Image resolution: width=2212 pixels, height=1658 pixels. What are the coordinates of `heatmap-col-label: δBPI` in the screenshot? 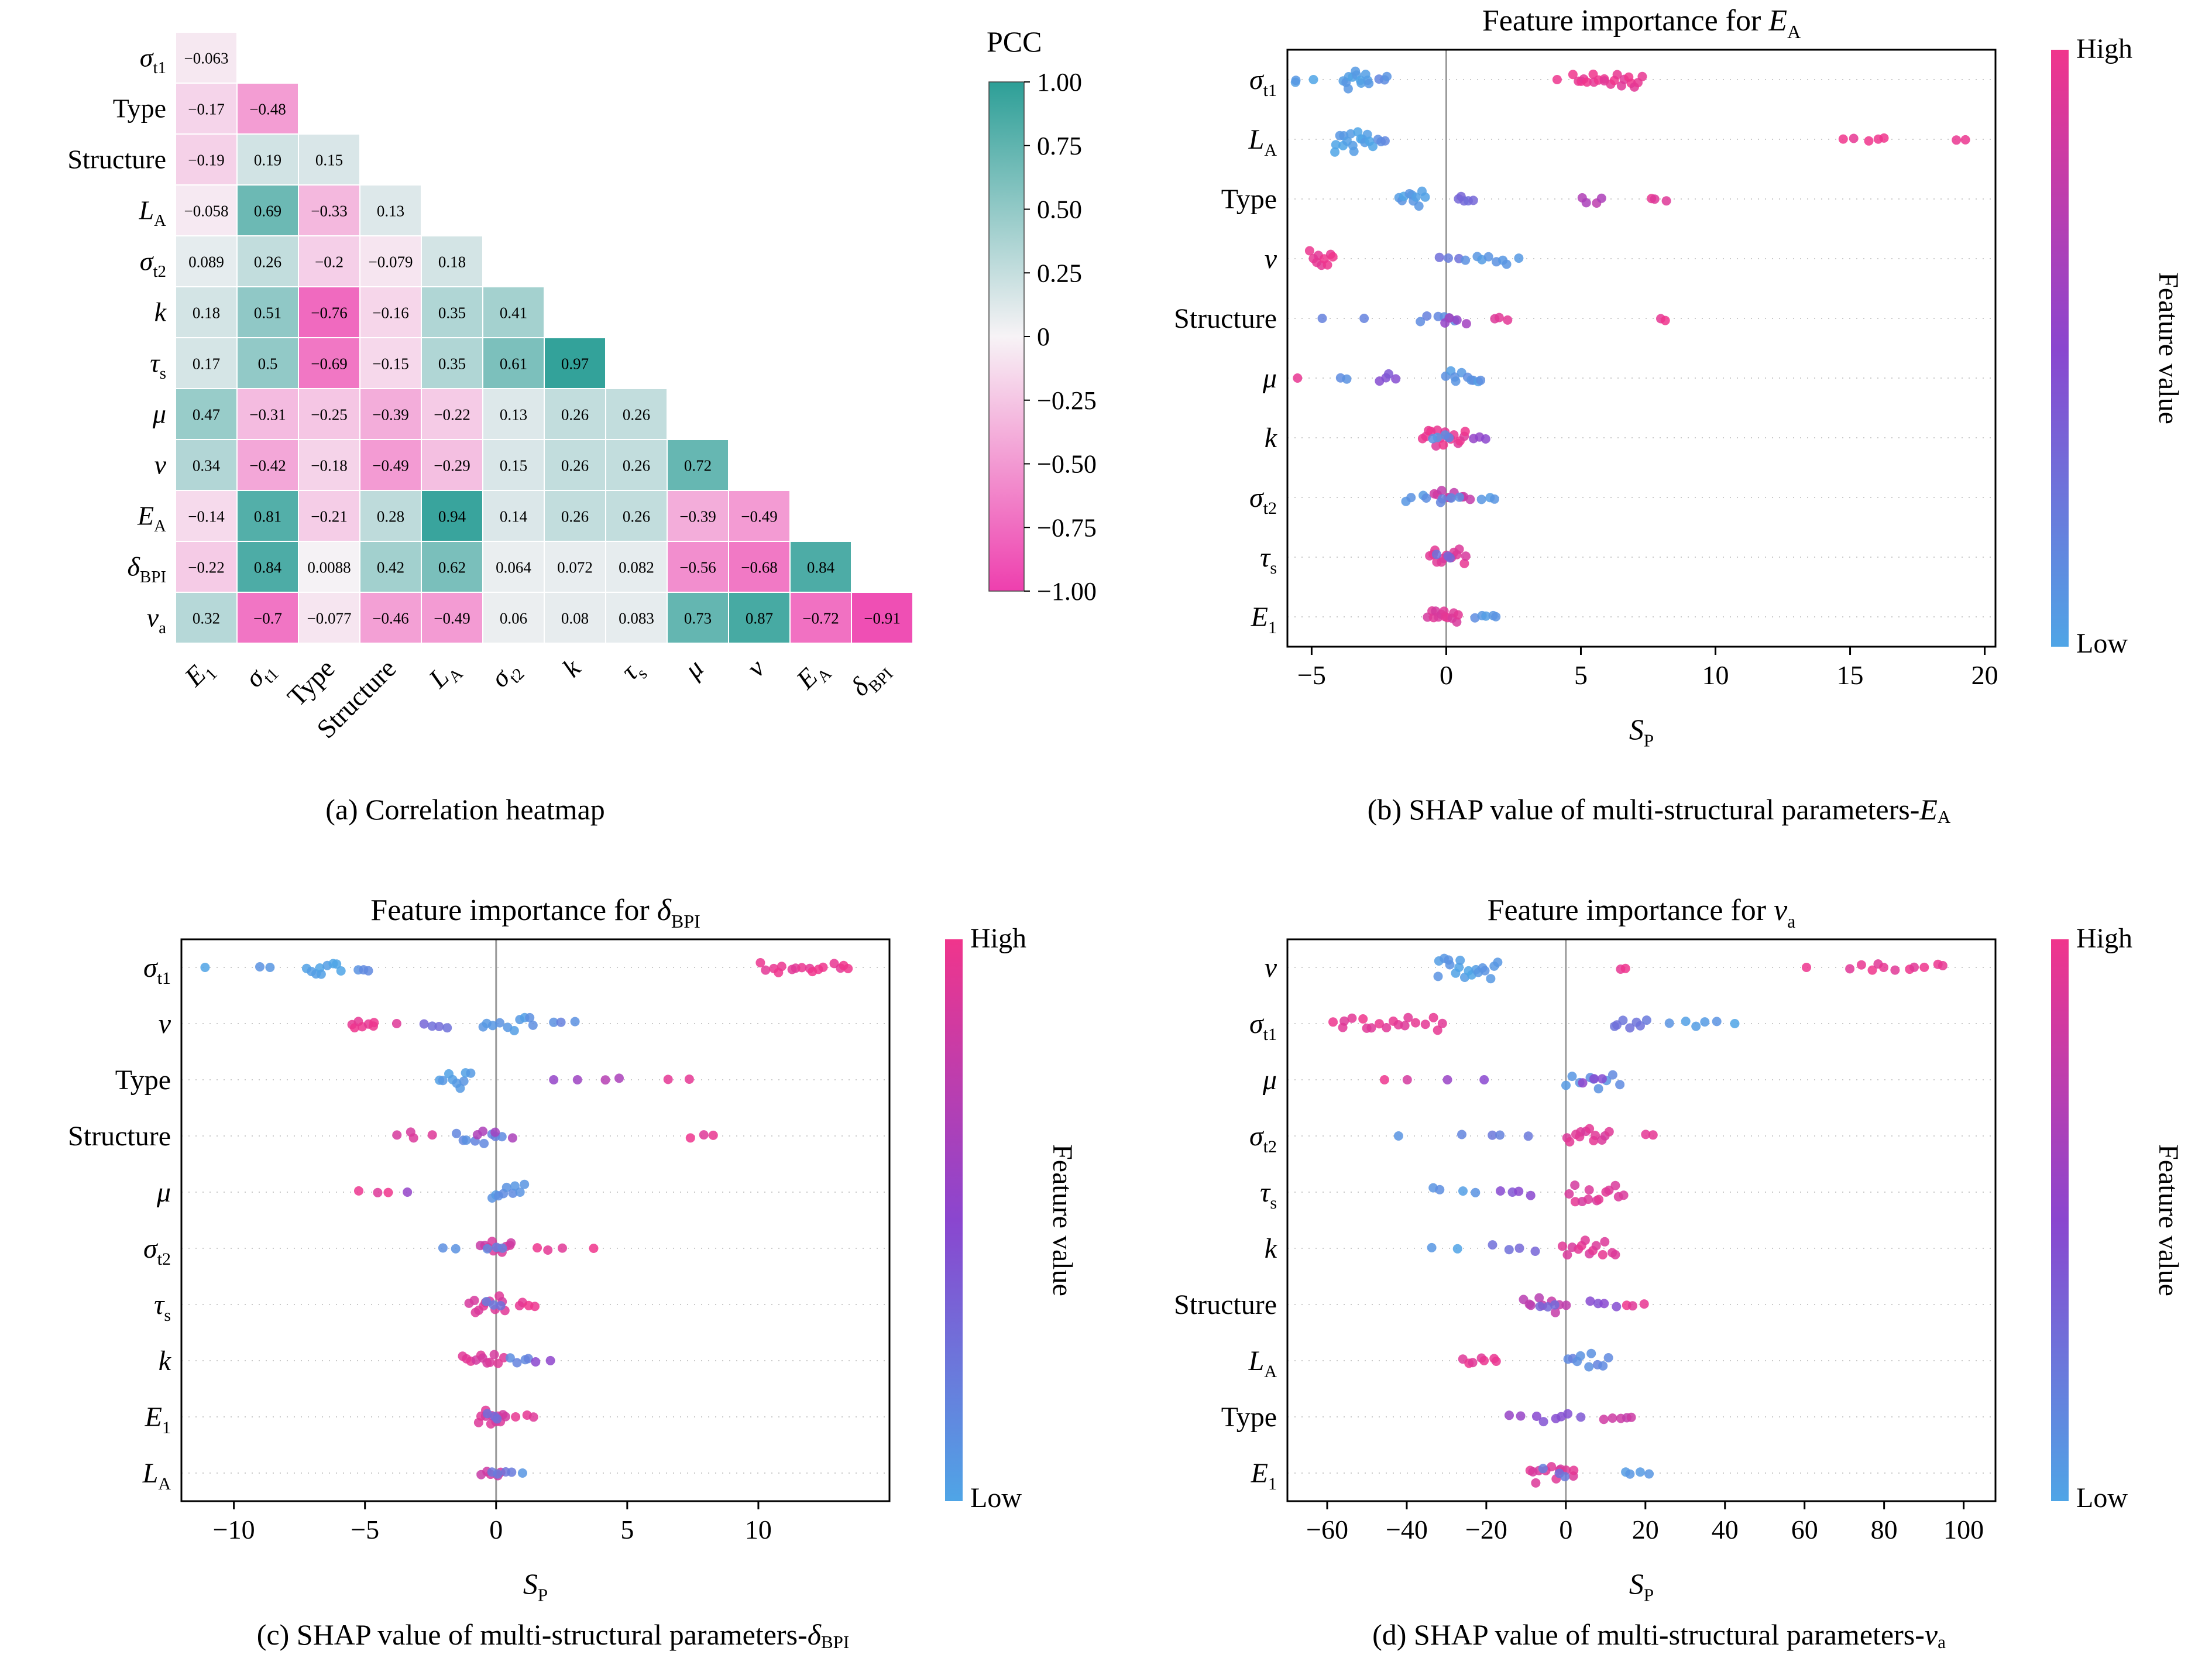 It's located at (870, 679).